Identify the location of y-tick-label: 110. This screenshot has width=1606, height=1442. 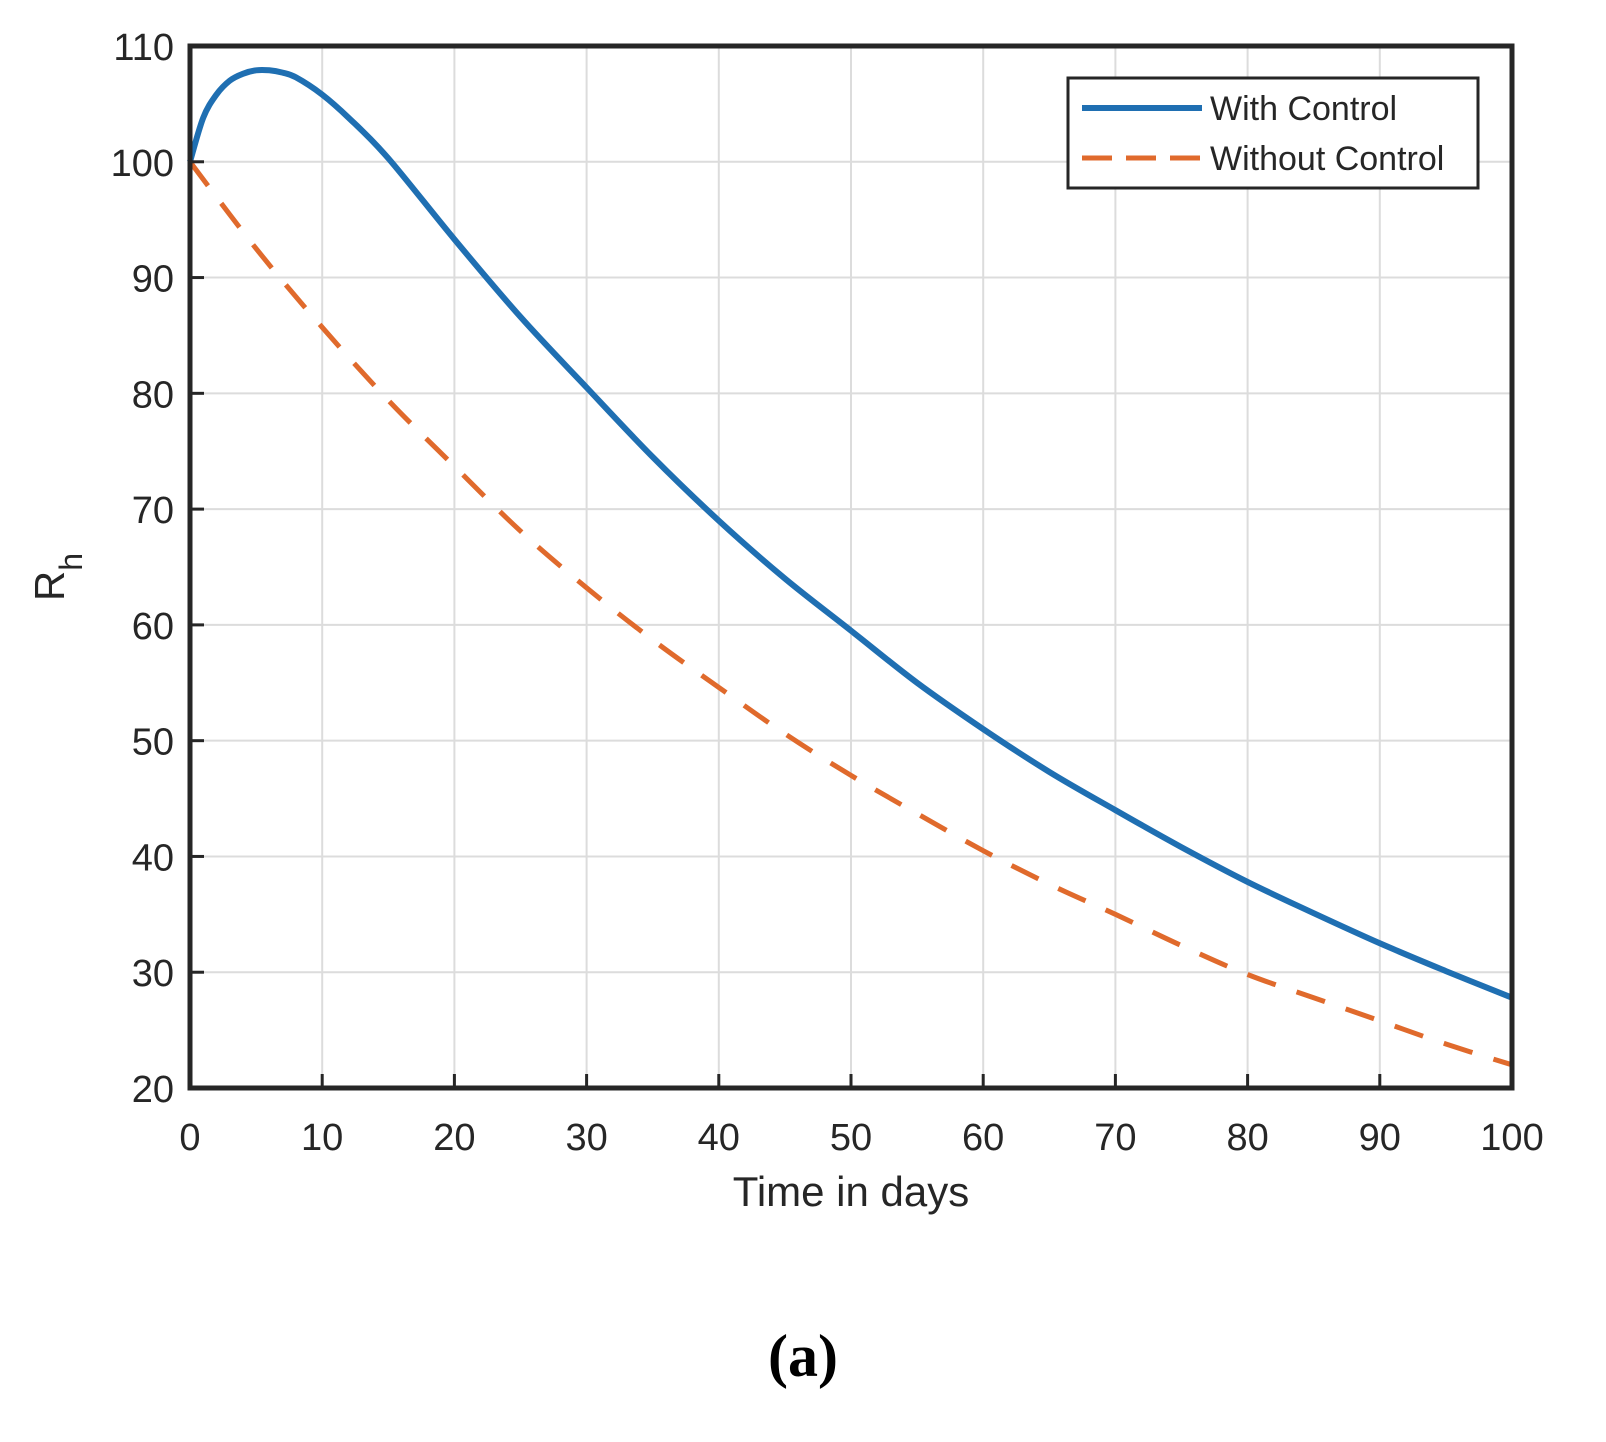
(143, 48).